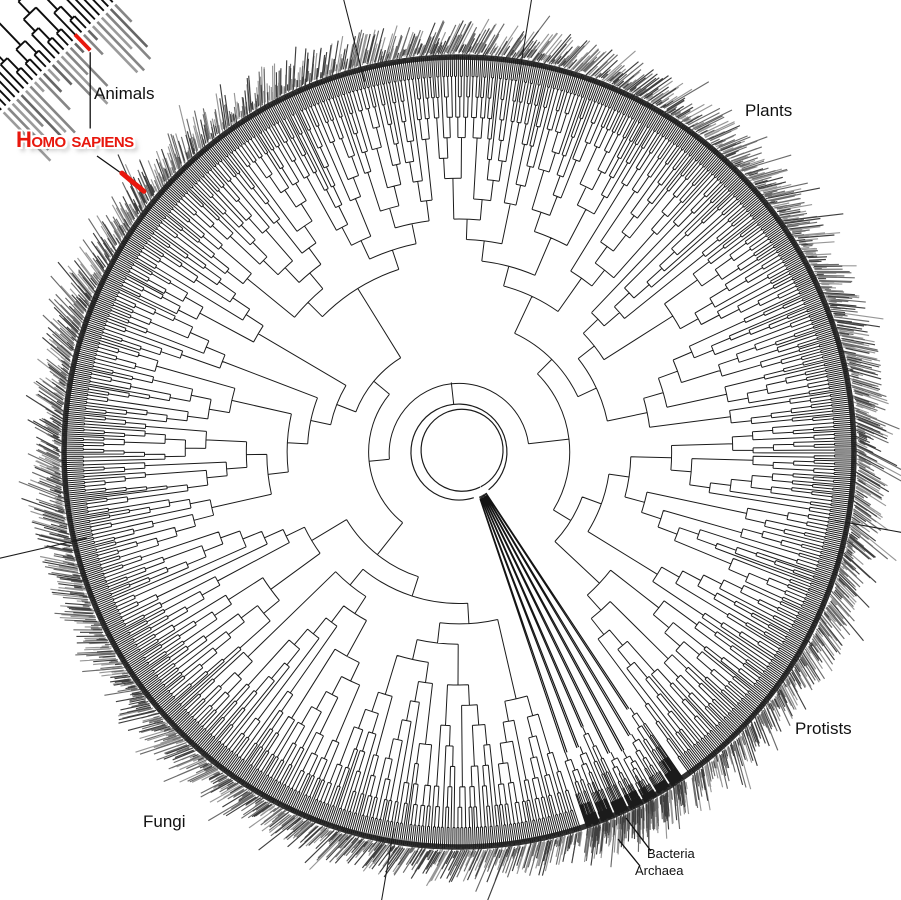  Describe the element at coordinates (75, 139) in the screenshot. I see `homo-sapiens-label: Homo sapiens` at that location.